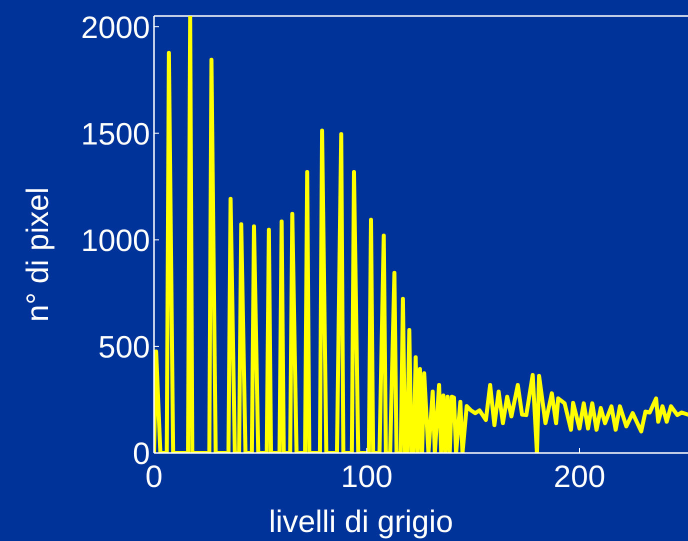 The image size is (688, 541). What do you see at coordinates (115, 240) in the screenshot?
I see `y-tick-label: 1000` at bounding box center [115, 240].